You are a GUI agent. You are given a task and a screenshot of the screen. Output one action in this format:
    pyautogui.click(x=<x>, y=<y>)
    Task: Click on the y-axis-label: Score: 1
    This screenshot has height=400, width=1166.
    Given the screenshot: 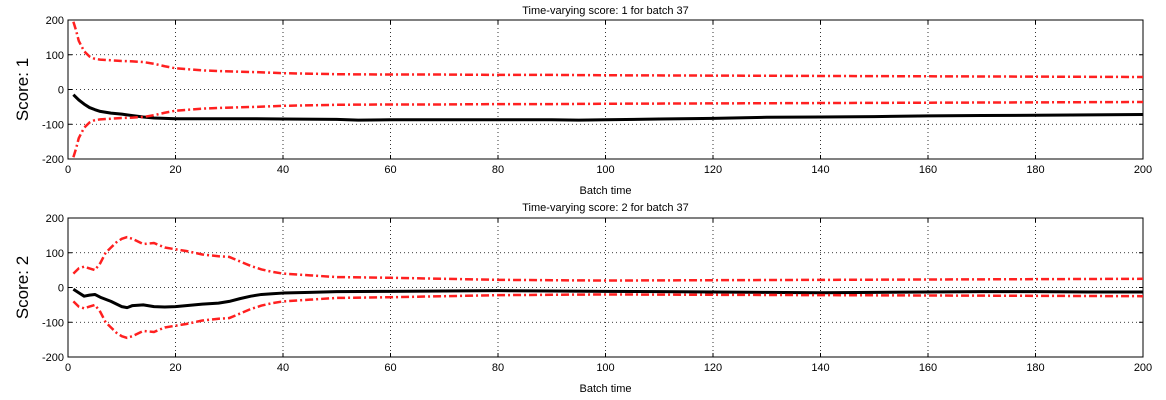 What is the action you would take?
    pyautogui.click(x=22, y=89)
    